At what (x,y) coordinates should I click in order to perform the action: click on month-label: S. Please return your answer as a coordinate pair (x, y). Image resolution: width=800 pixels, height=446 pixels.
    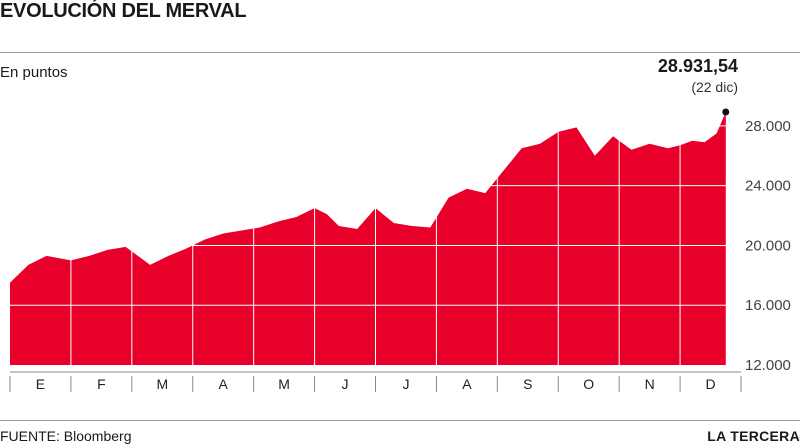
    Looking at the image, I should click on (527, 384).